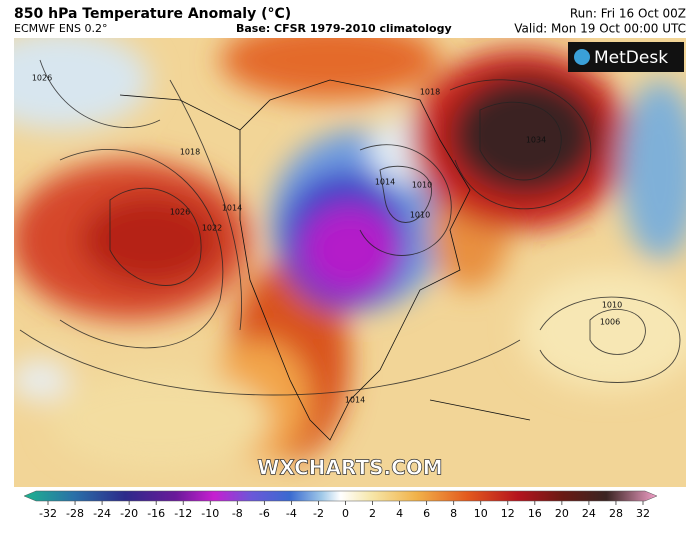 This screenshot has height=535, width=700. I want to click on colorbar, so click(340, 496).